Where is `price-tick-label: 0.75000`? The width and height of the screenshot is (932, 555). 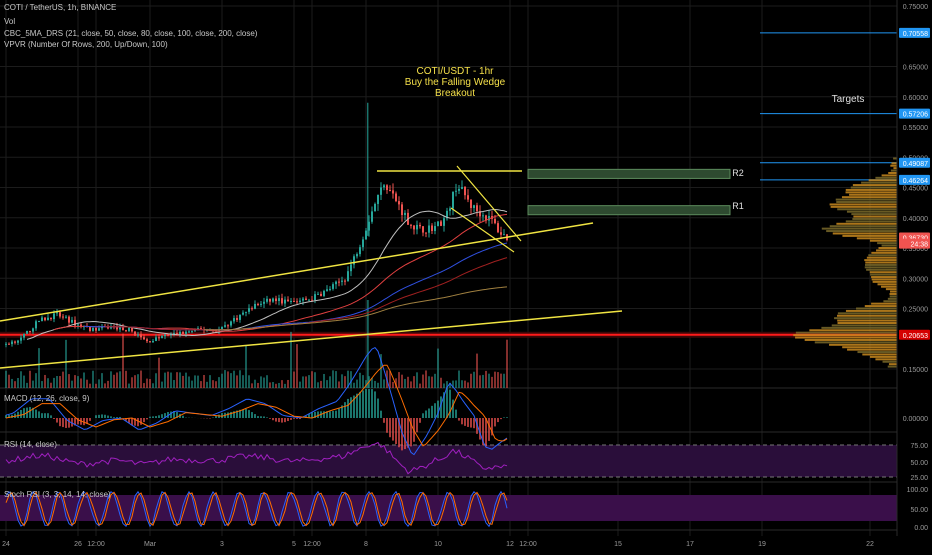 price-tick-label: 0.75000 is located at coordinates (915, 7).